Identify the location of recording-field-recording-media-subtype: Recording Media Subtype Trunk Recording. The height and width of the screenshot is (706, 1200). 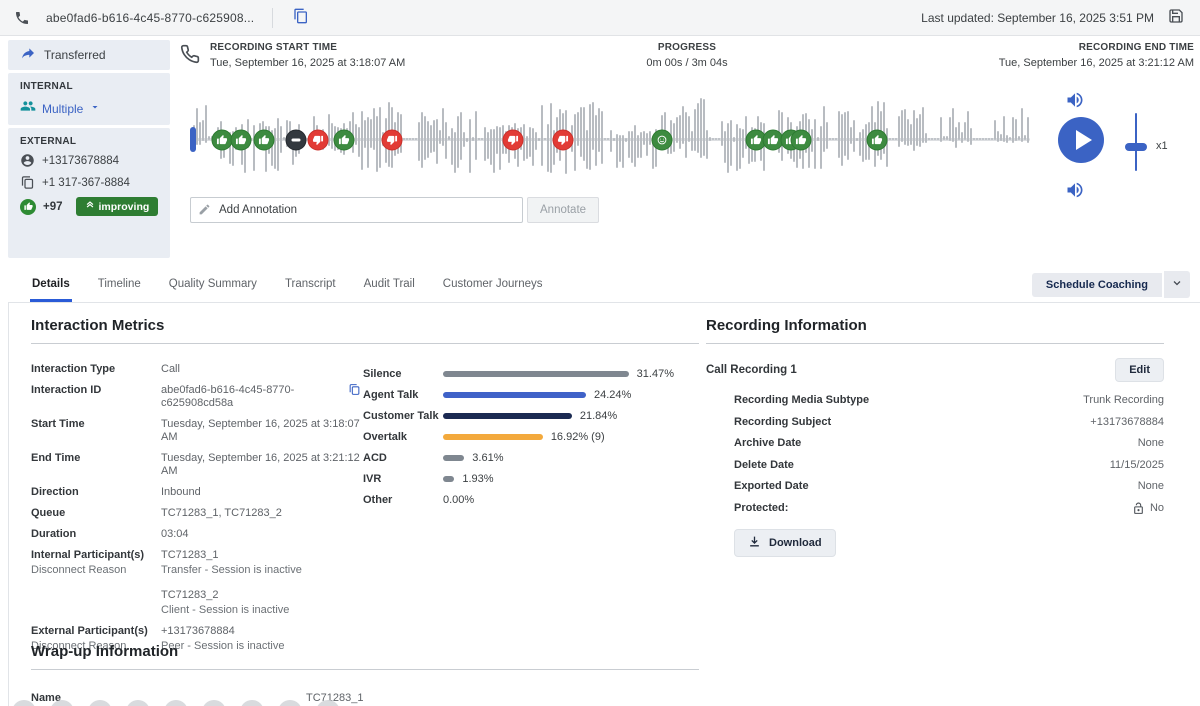
(949, 400).